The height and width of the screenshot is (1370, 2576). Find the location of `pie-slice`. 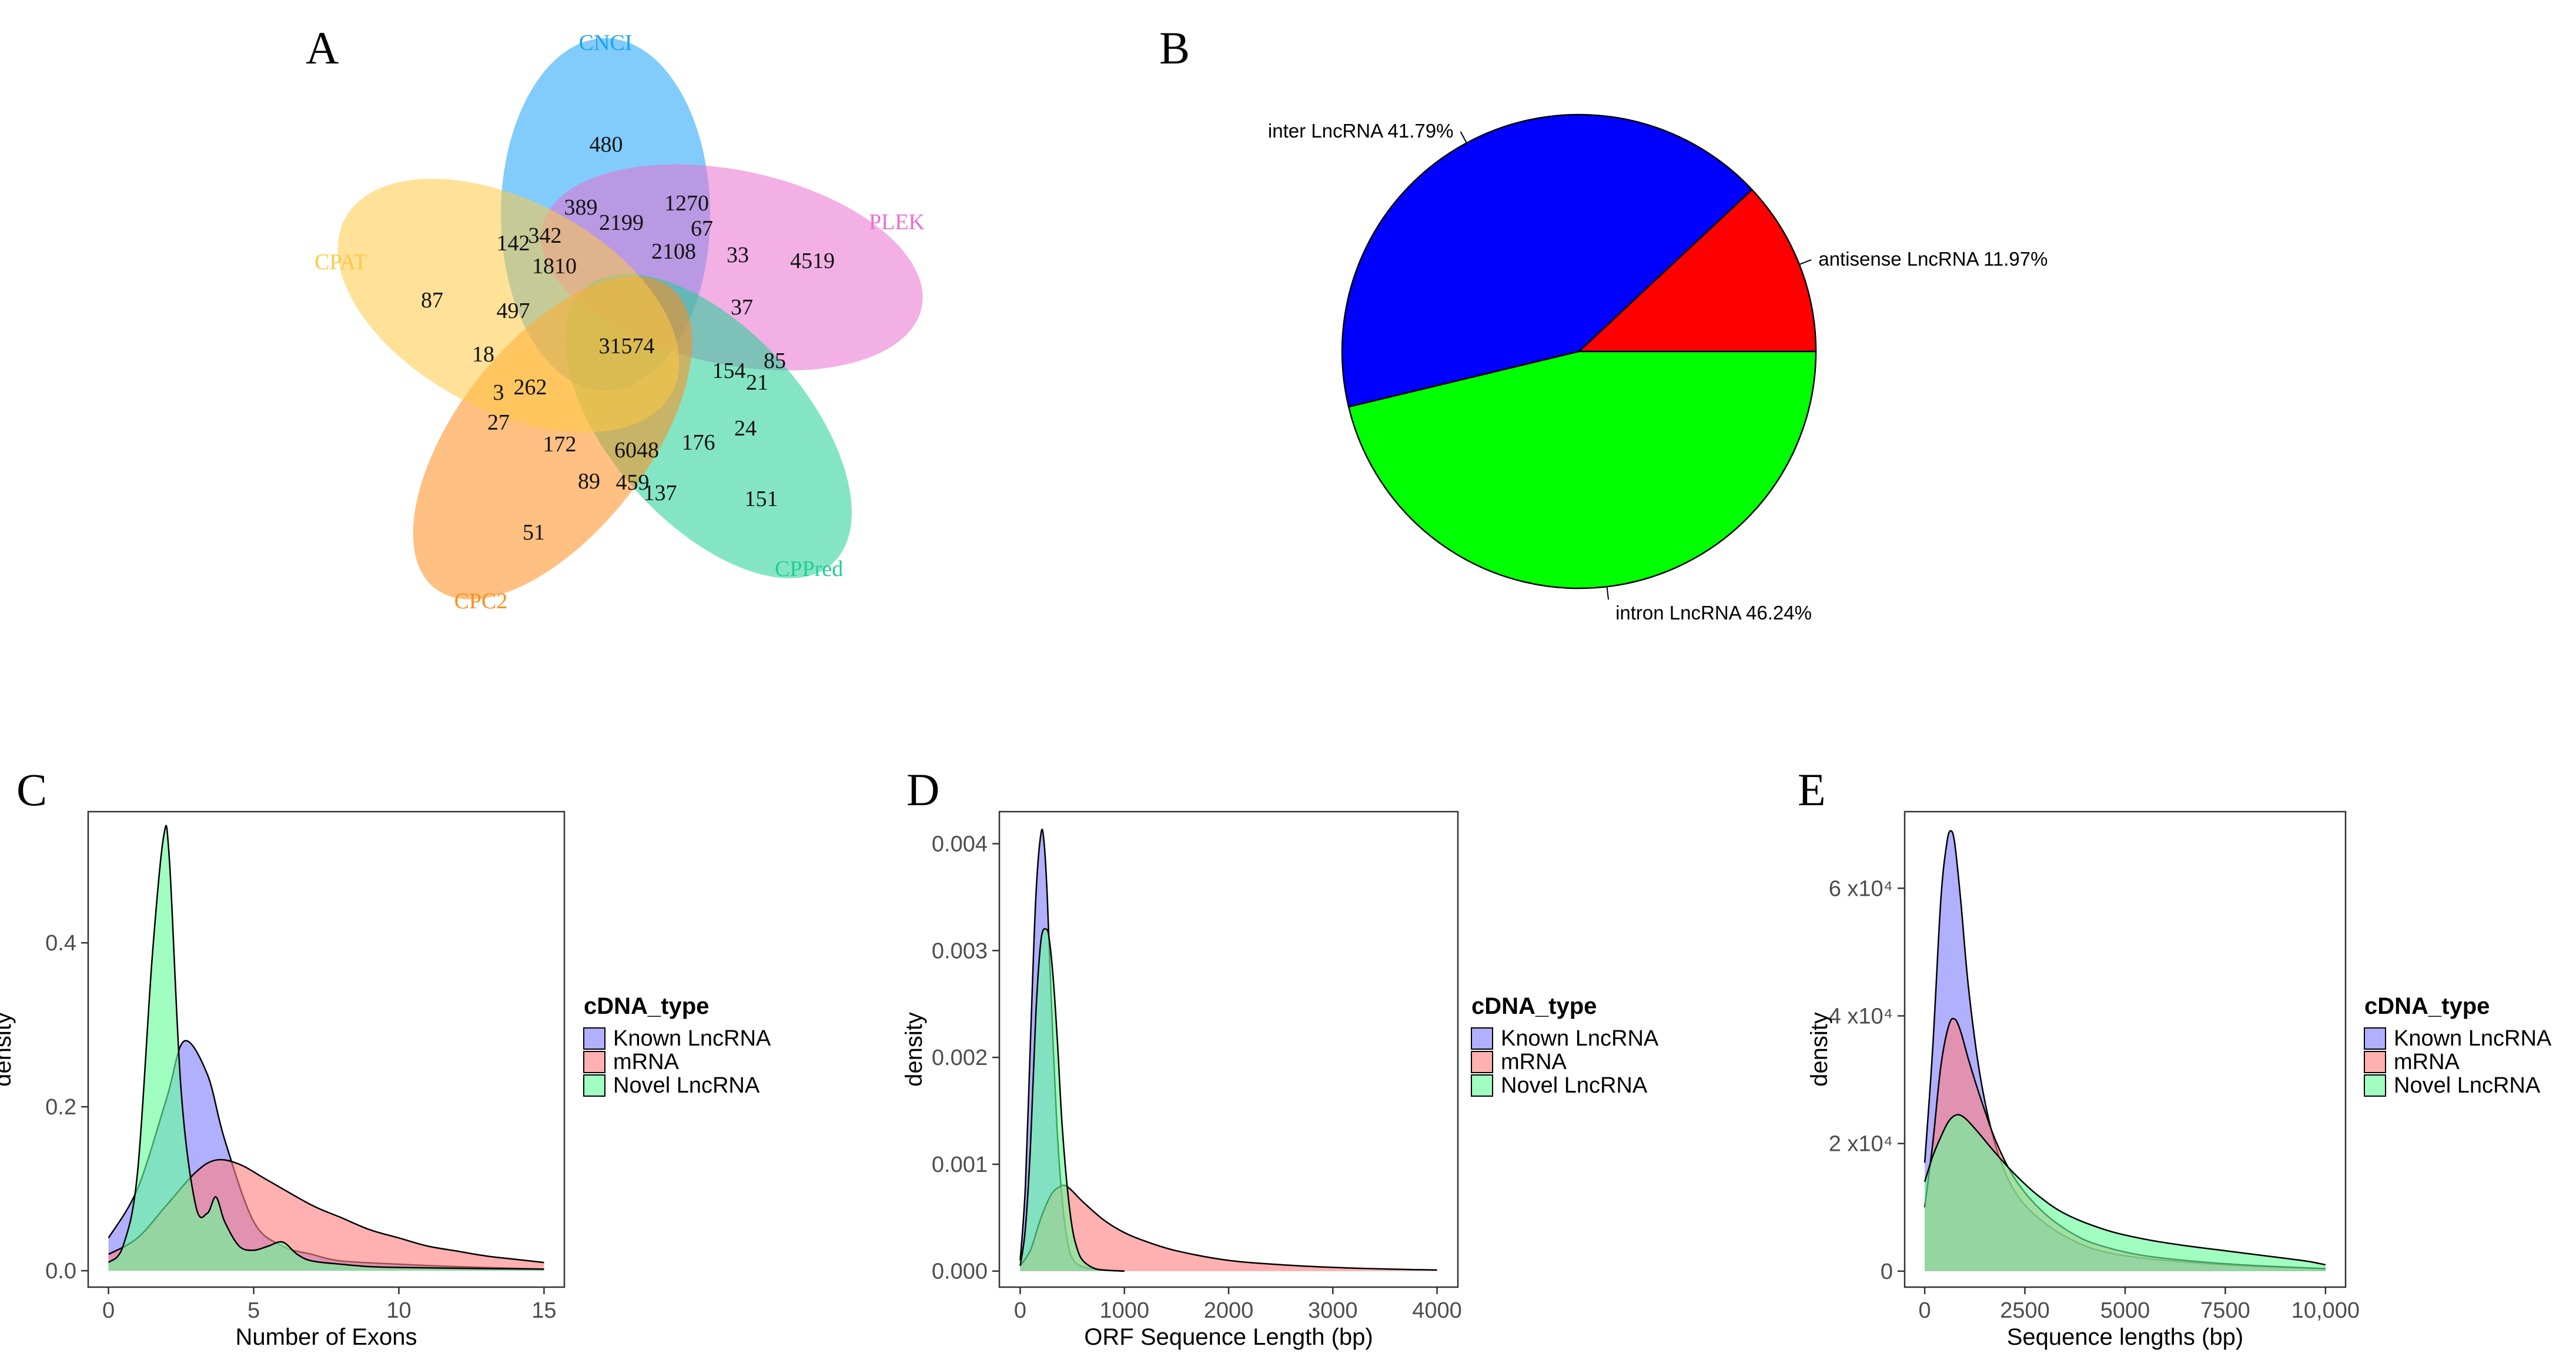

pie-slice is located at coordinates (1697, 270).